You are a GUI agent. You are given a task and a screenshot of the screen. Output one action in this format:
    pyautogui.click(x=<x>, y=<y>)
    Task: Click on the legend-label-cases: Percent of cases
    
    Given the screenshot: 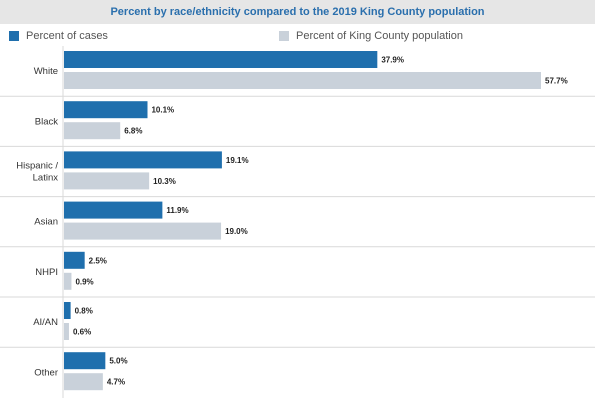 What is the action you would take?
    pyautogui.click(x=67, y=36)
    